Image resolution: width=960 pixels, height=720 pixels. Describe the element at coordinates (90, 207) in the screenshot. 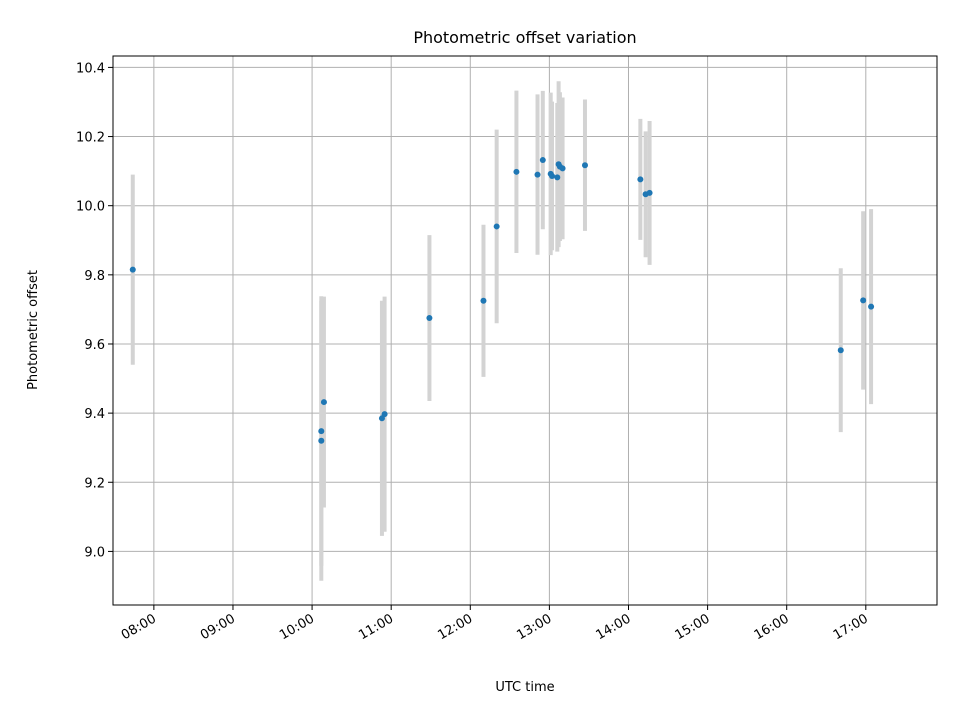

I see `y-tick-label: 10.0` at that location.